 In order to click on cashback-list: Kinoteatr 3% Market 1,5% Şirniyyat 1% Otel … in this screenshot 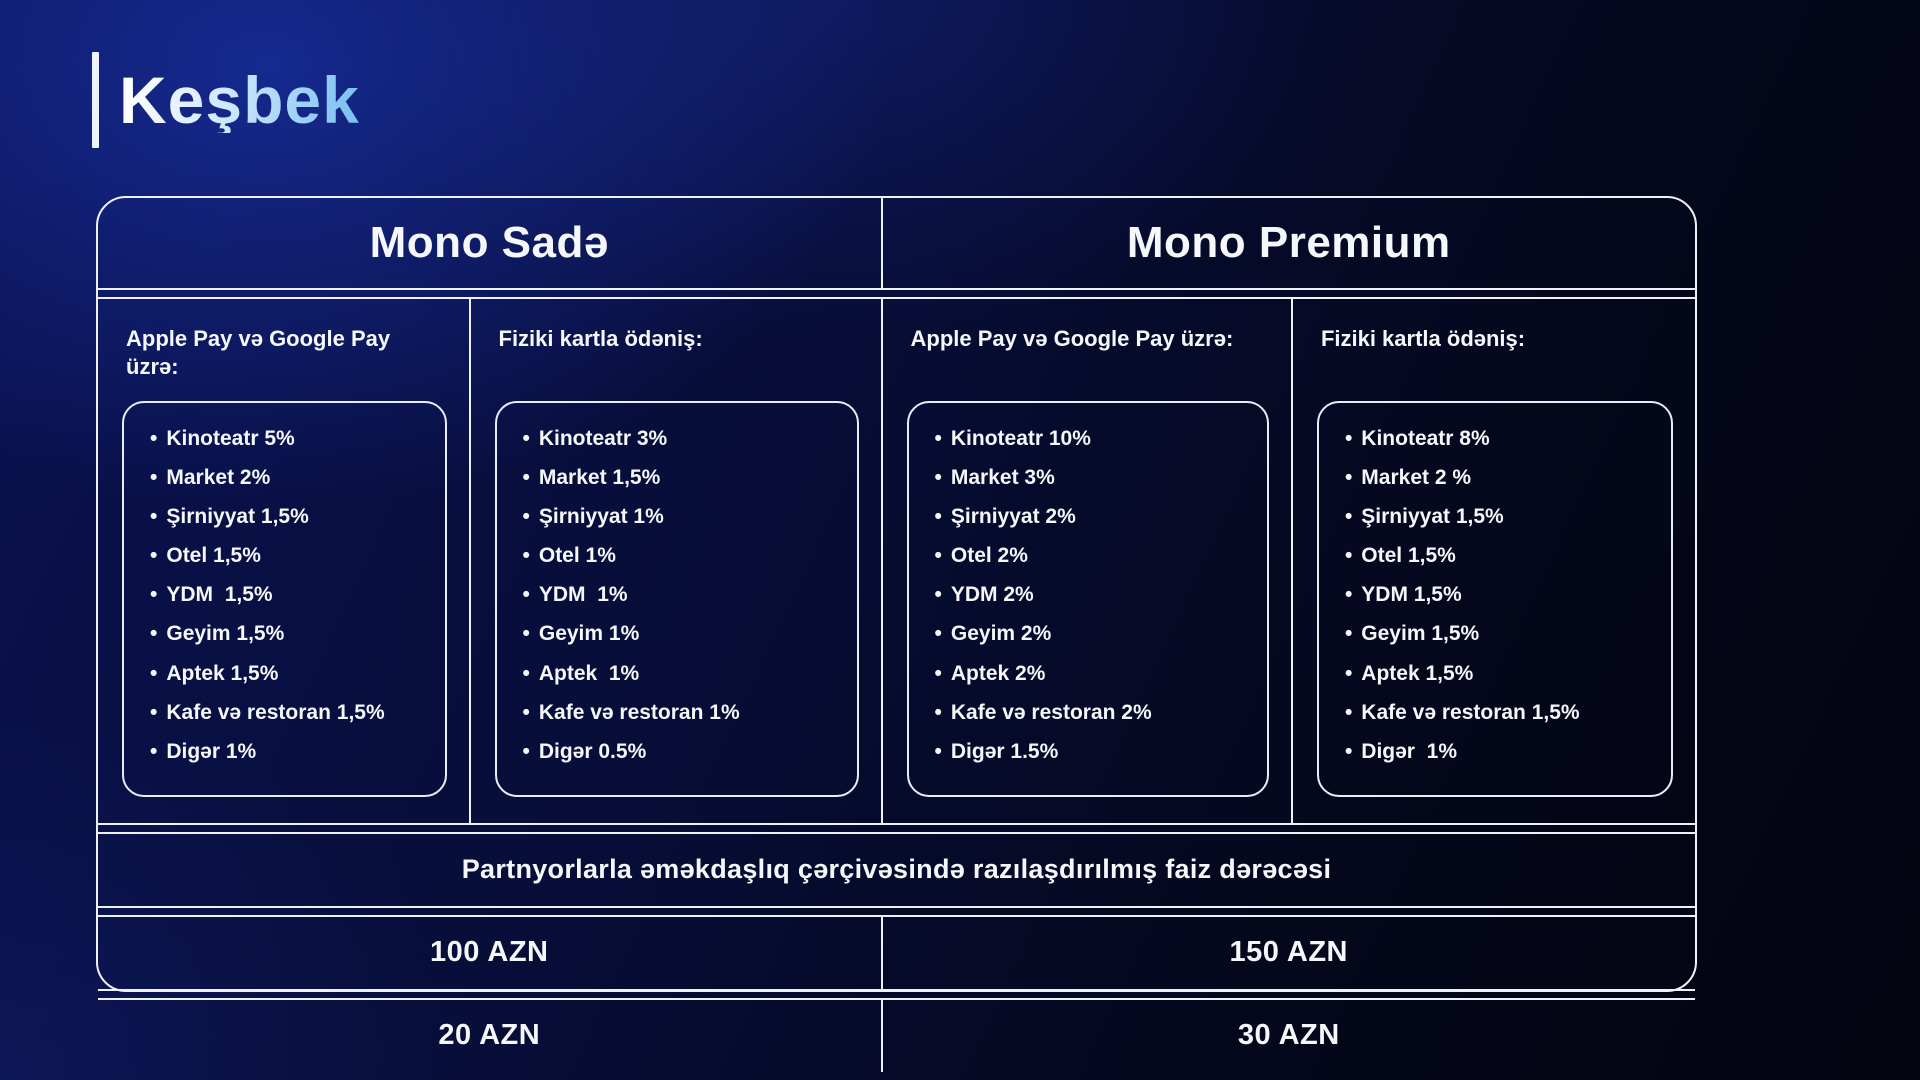, I will do `click(676, 599)`.